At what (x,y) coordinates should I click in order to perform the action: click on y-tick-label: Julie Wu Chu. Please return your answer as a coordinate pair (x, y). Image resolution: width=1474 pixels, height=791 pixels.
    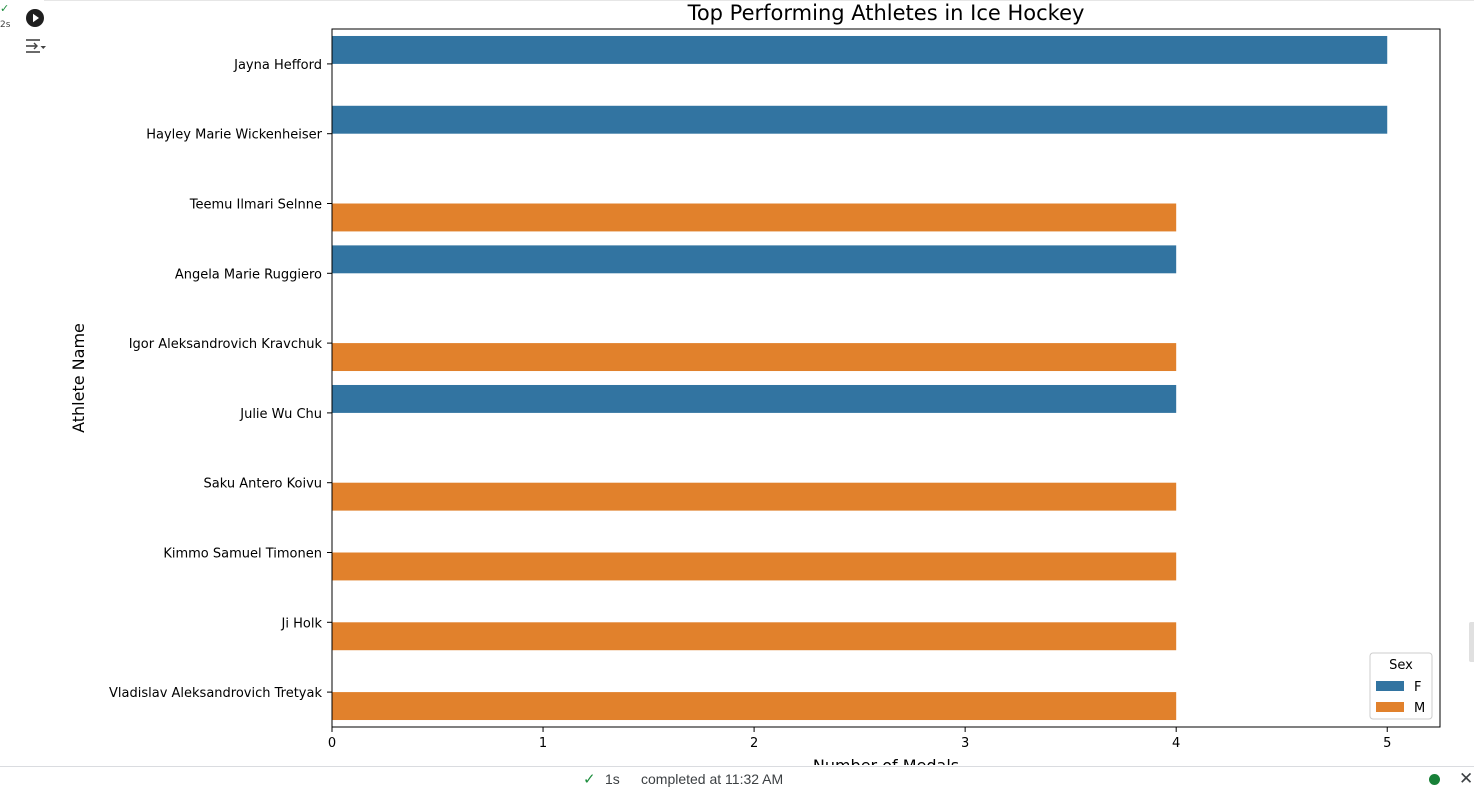
    Looking at the image, I should click on (280, 414).